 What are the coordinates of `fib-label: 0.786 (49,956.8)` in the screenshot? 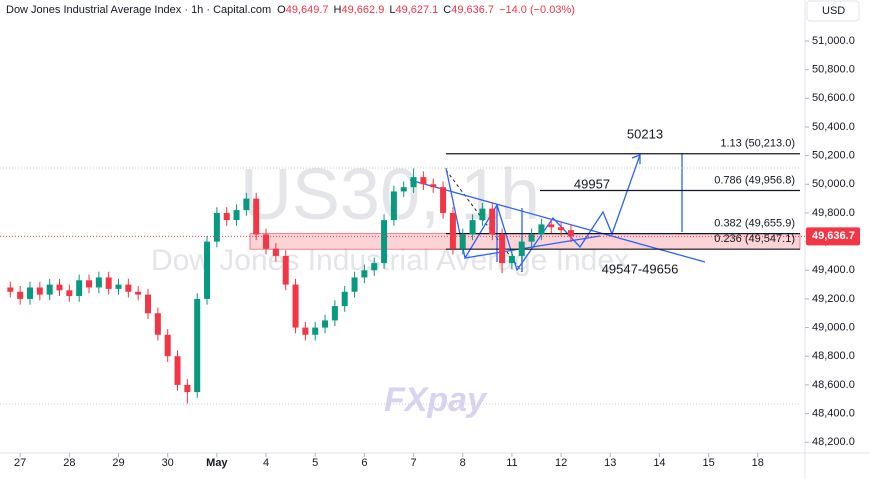 It's located at (754, 180).